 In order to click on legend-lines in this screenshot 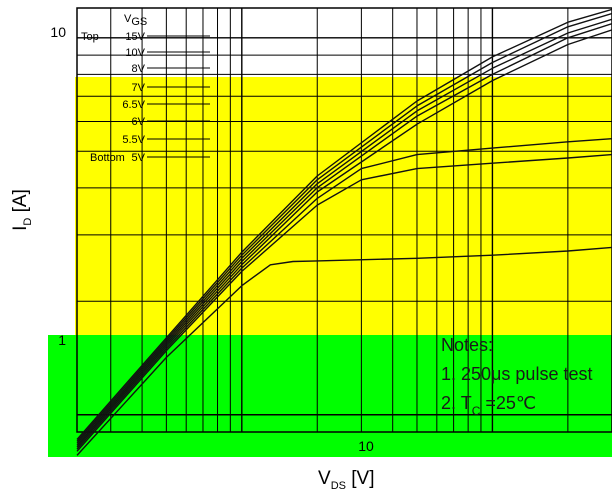, I will do `click(178, 96)`.